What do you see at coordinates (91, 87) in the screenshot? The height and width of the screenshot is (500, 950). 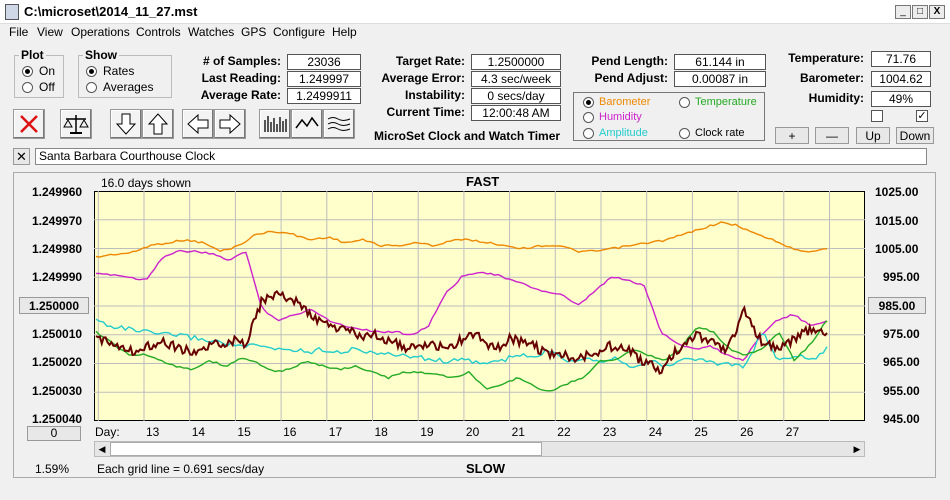 I see `show-averages-radio` at bounding box center [91, 87].